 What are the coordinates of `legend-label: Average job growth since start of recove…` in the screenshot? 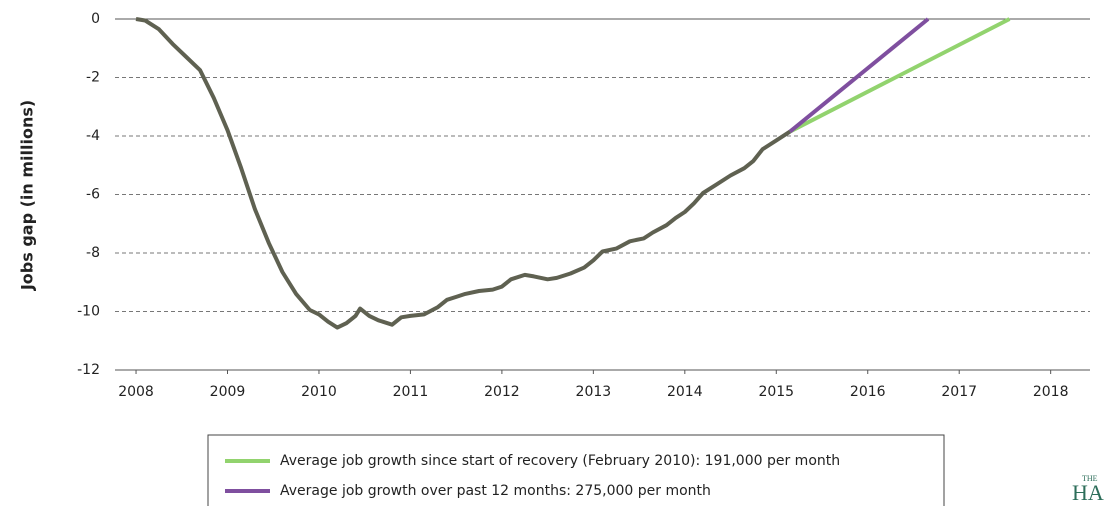 It's located at (560, 461).